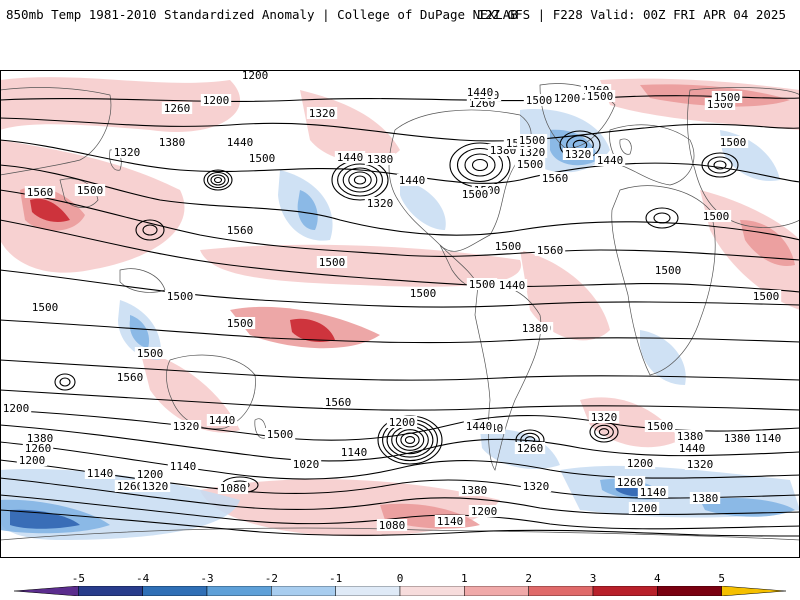  I want to click on colorbar-bar, so click(400, 591).